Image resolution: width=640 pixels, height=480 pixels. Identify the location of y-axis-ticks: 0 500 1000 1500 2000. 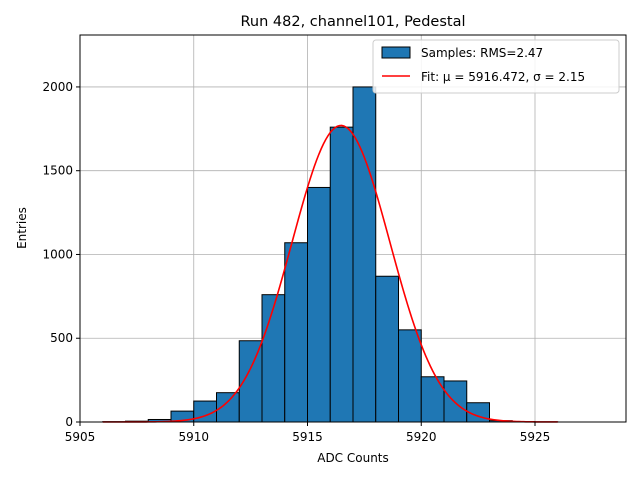
(61, 254).